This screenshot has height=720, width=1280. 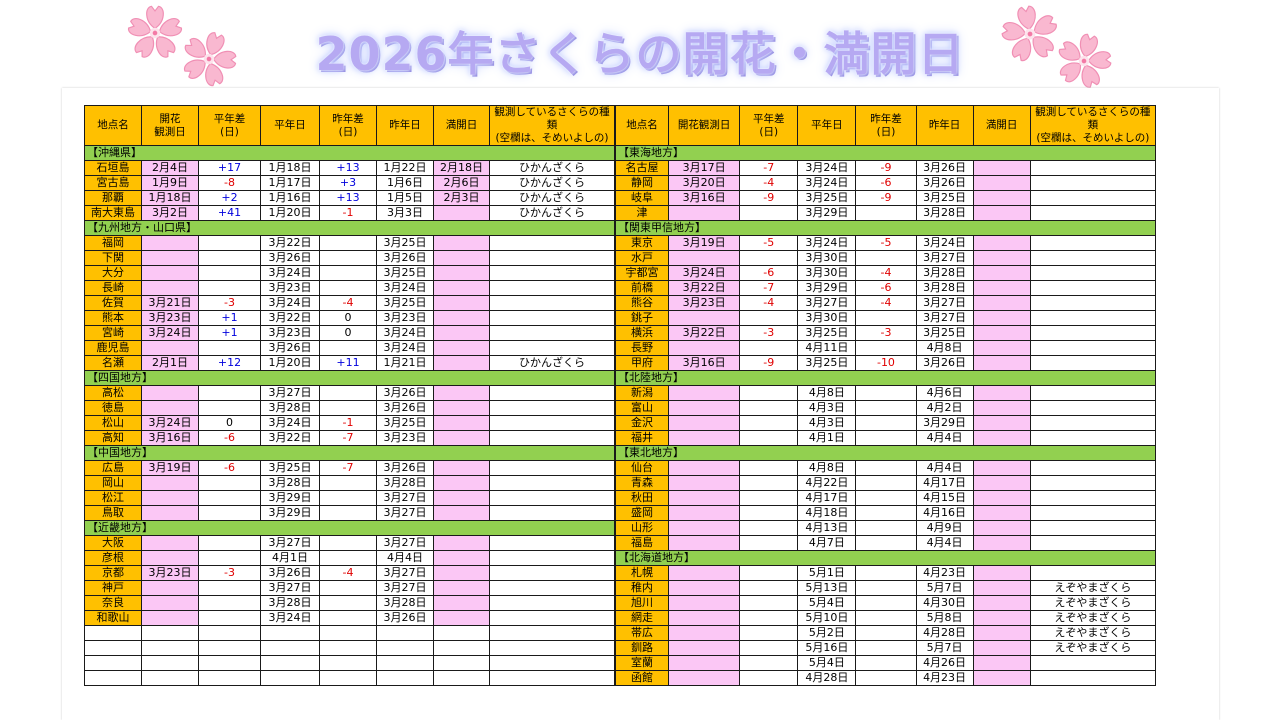 I want to click on region-row: 【北海道地方】, so click(x=885, y=558).